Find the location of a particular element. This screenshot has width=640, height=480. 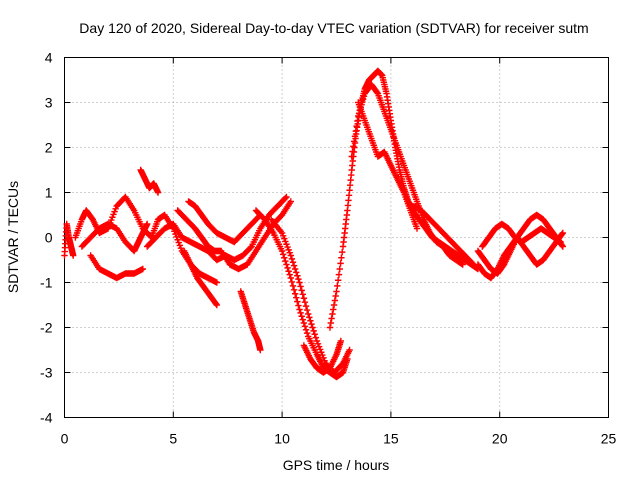

series-arc-c is located at coordinates (114, 237).